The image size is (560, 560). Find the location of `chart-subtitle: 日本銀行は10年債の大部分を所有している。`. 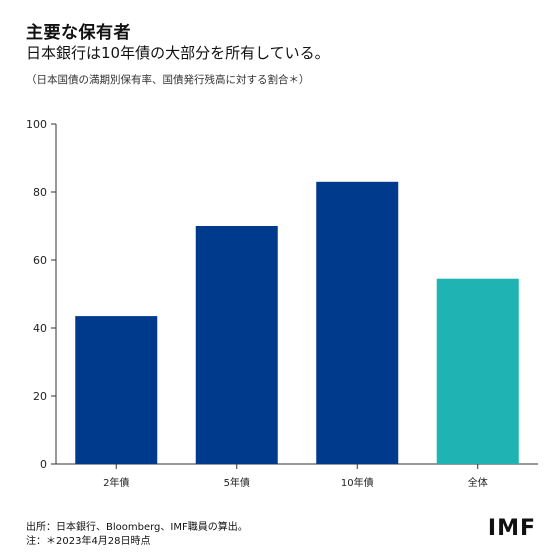

chart-subtitle: 日本銀行は10年債の大部分を所有している。 is located at coordinates (178, 53).